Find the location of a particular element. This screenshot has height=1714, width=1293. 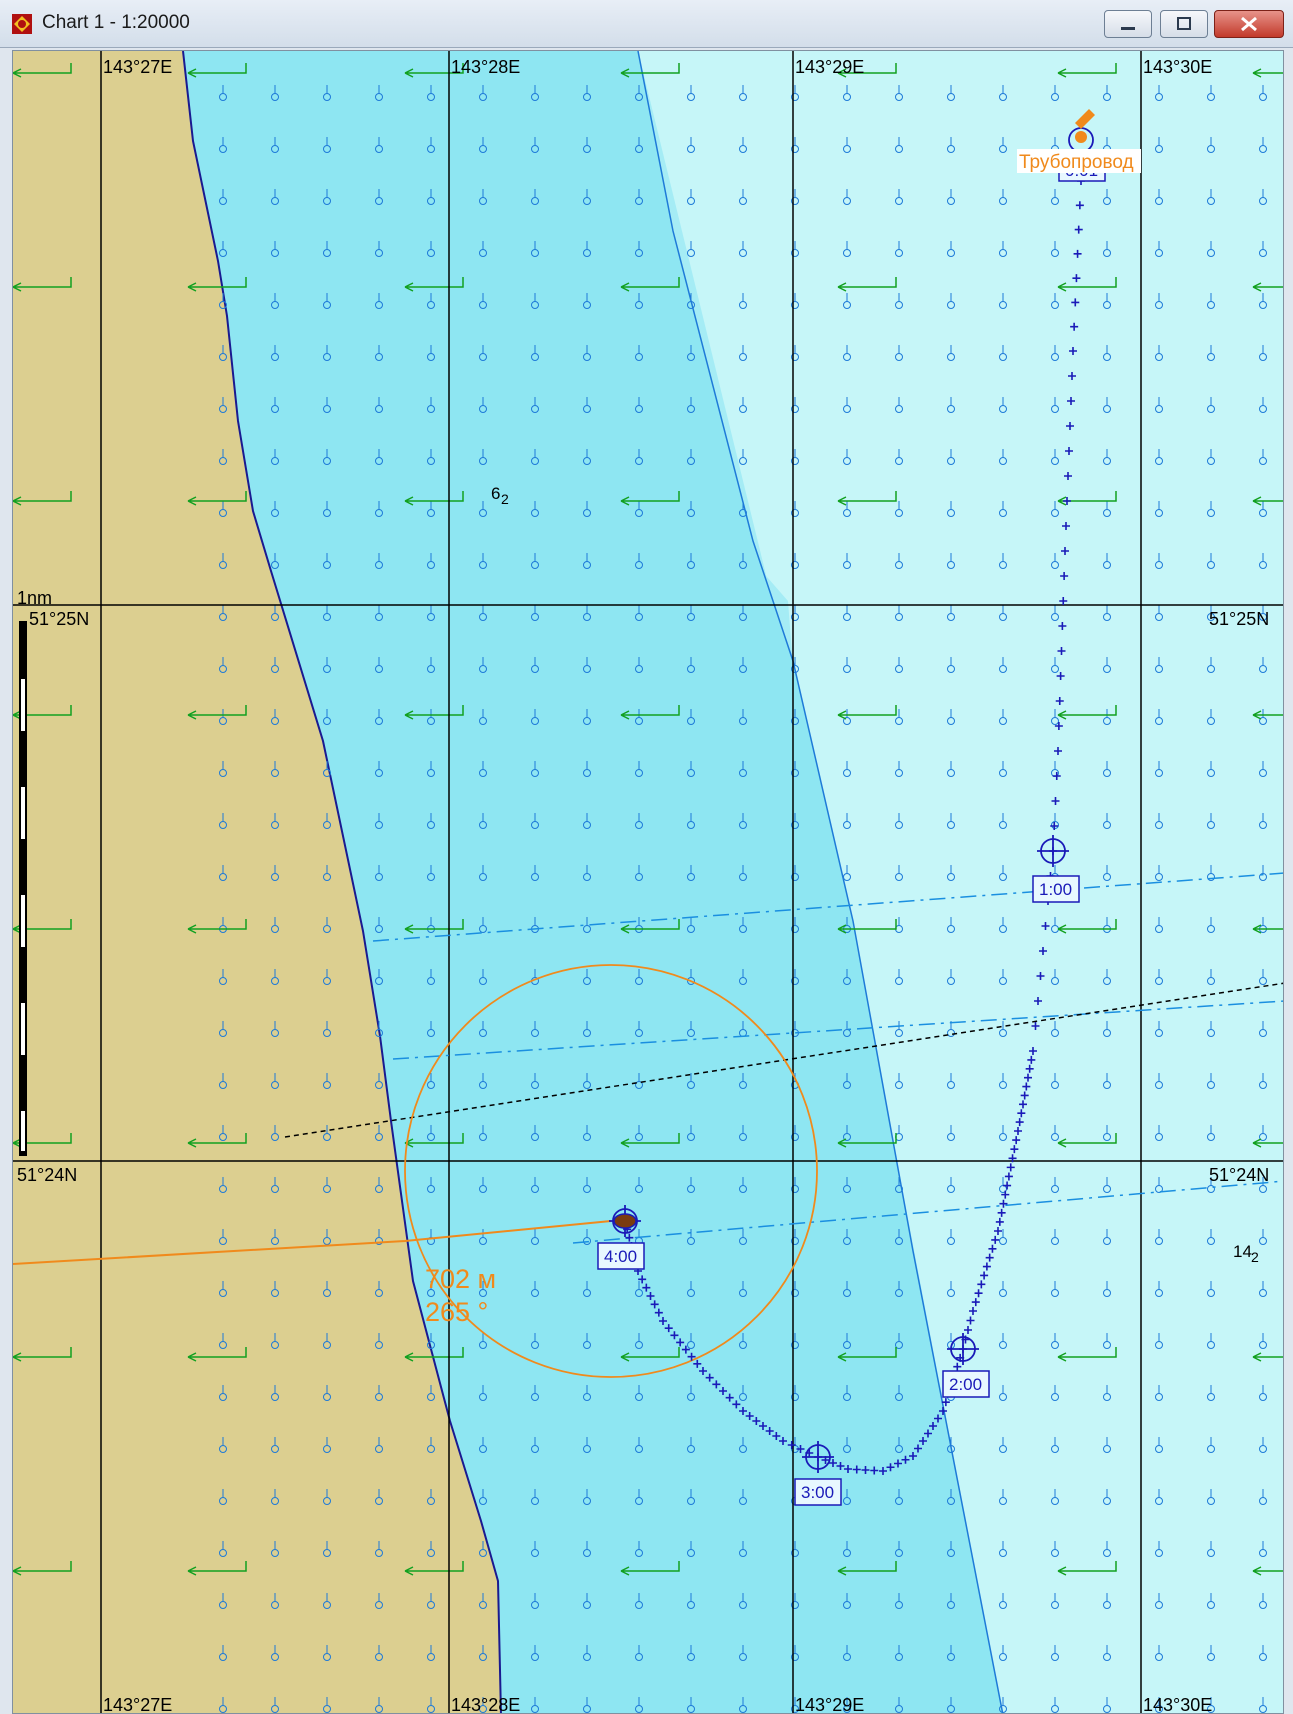

maximize-button is located at coordinates (1184, 24).